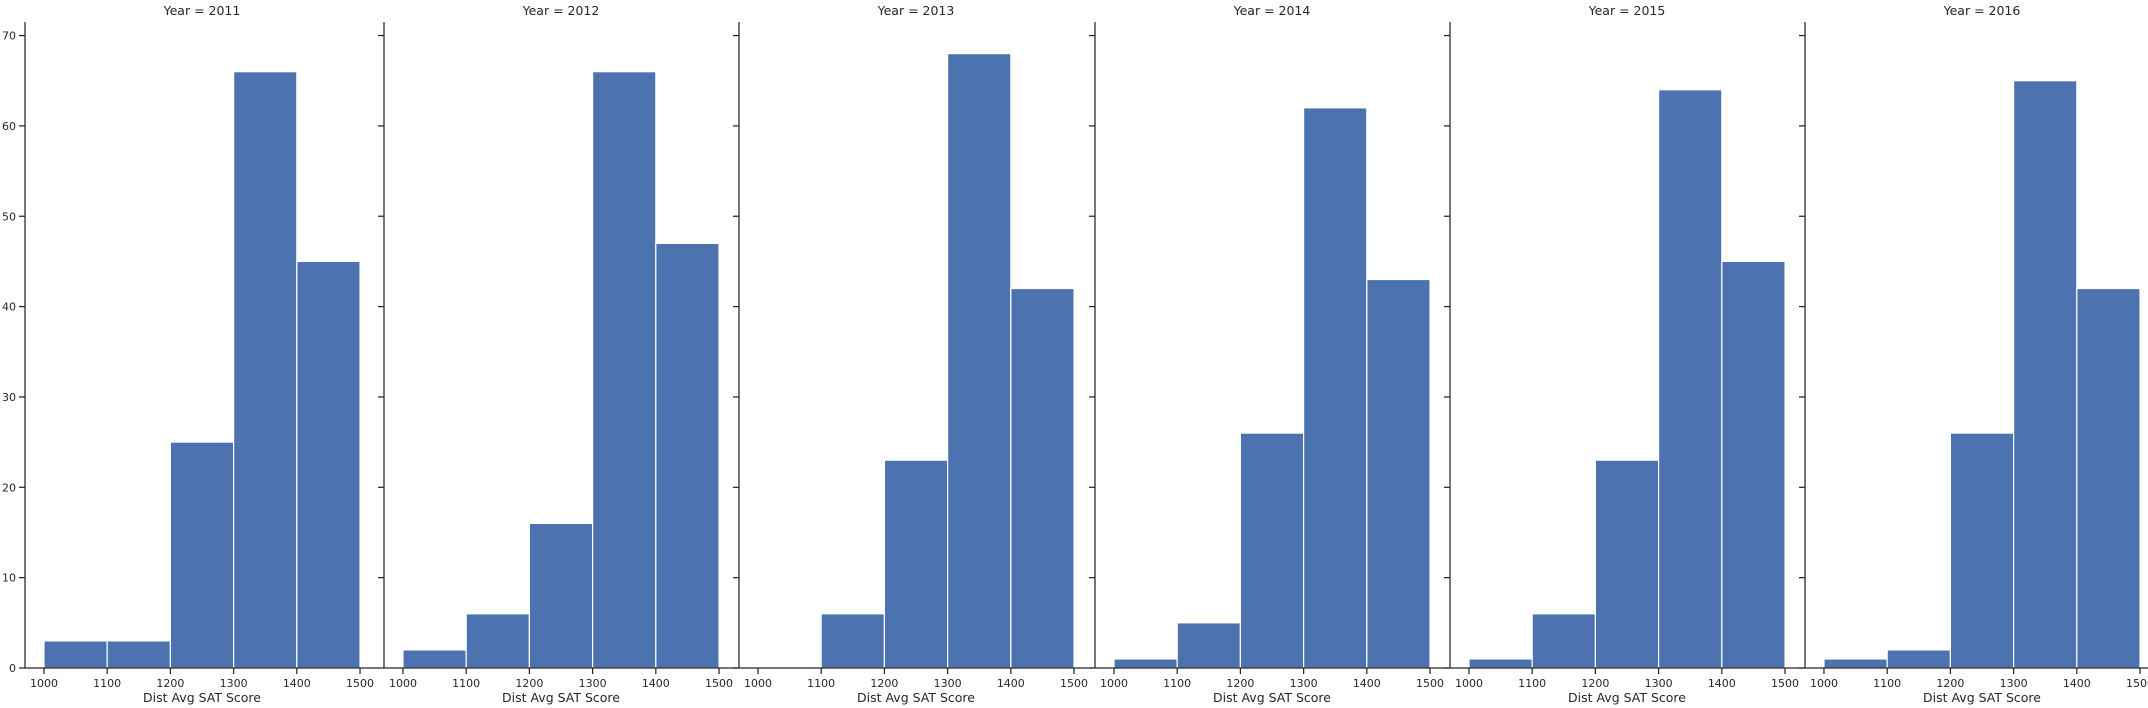  Describe the element at coordinates (1627, 10) in the screenshot. I see `panel-title: Year = 2015` at that location.